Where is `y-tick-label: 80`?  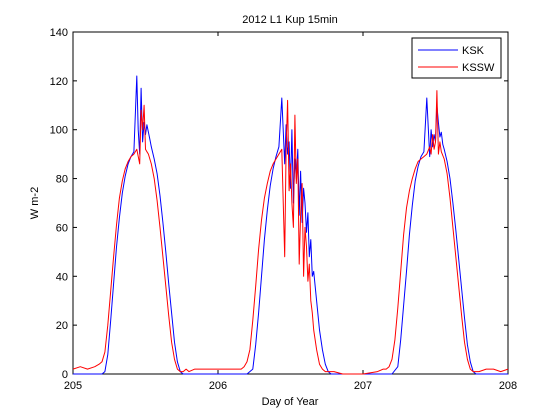 y-tick-label: 80 is located at coordinates (62, 180).